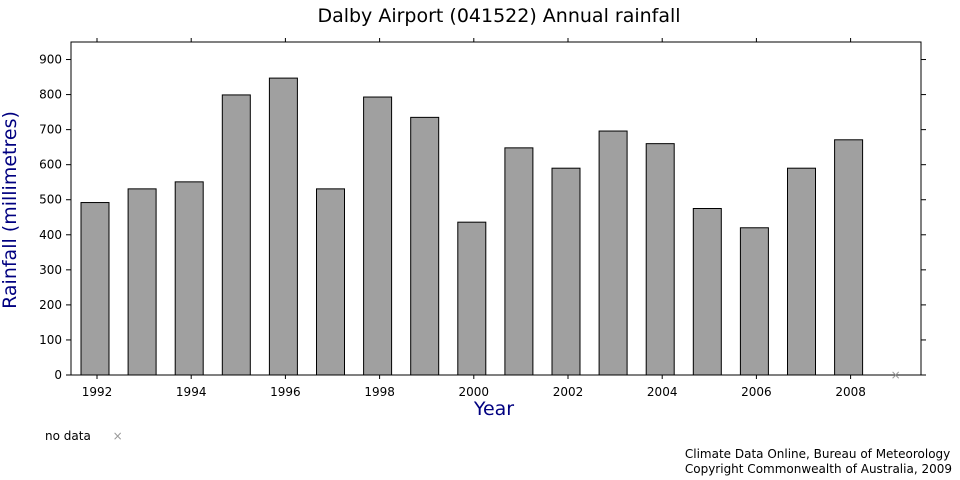  I want to click on x-tick-label-2000: 2000, so click(474, 392).